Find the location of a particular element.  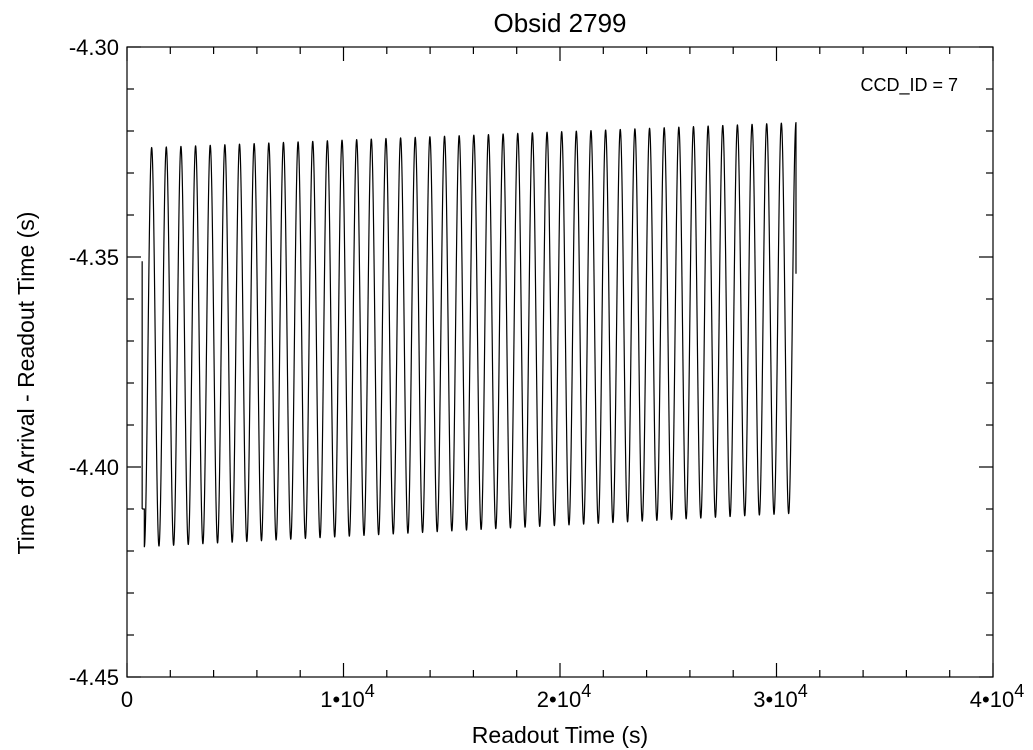

y-tick-label: -4.35 is located at coordinates (94, 257).